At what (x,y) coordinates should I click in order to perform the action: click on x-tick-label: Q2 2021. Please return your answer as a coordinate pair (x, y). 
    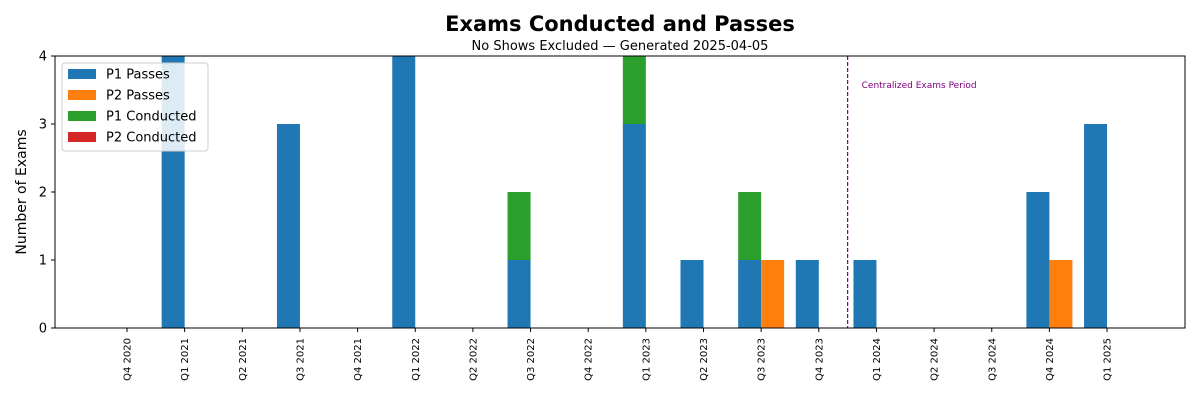
    Looking at the image, I should click on (243, 359).